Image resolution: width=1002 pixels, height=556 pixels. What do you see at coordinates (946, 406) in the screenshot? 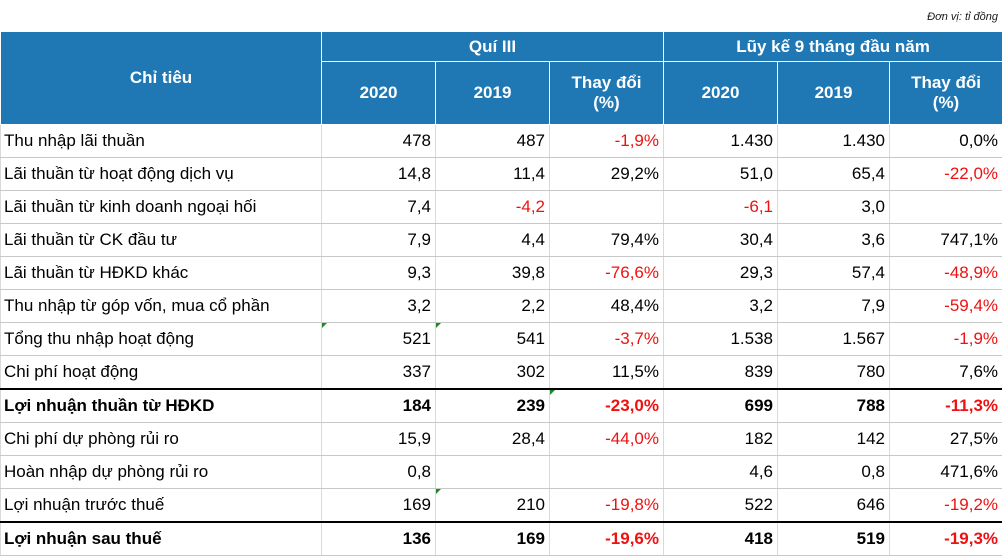
I see `ytd-change-cell: -11,3%` at bounding box center [946, 406].